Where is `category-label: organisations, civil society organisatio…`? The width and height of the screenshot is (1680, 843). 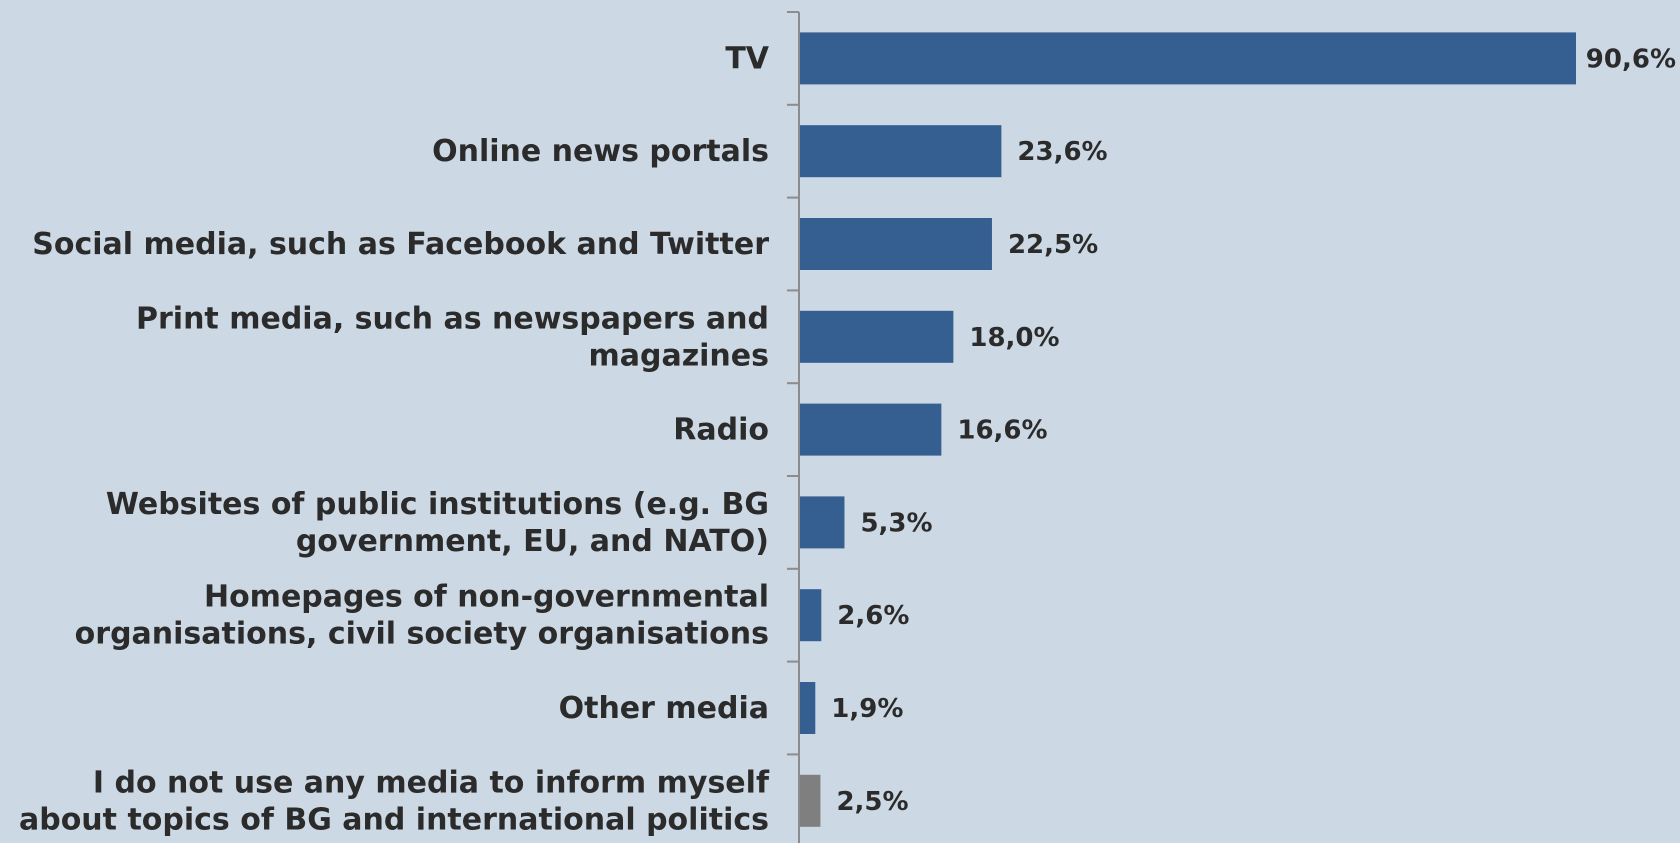 category-label: organisations, civil society organisatio… is located at coordinates (422, 634).